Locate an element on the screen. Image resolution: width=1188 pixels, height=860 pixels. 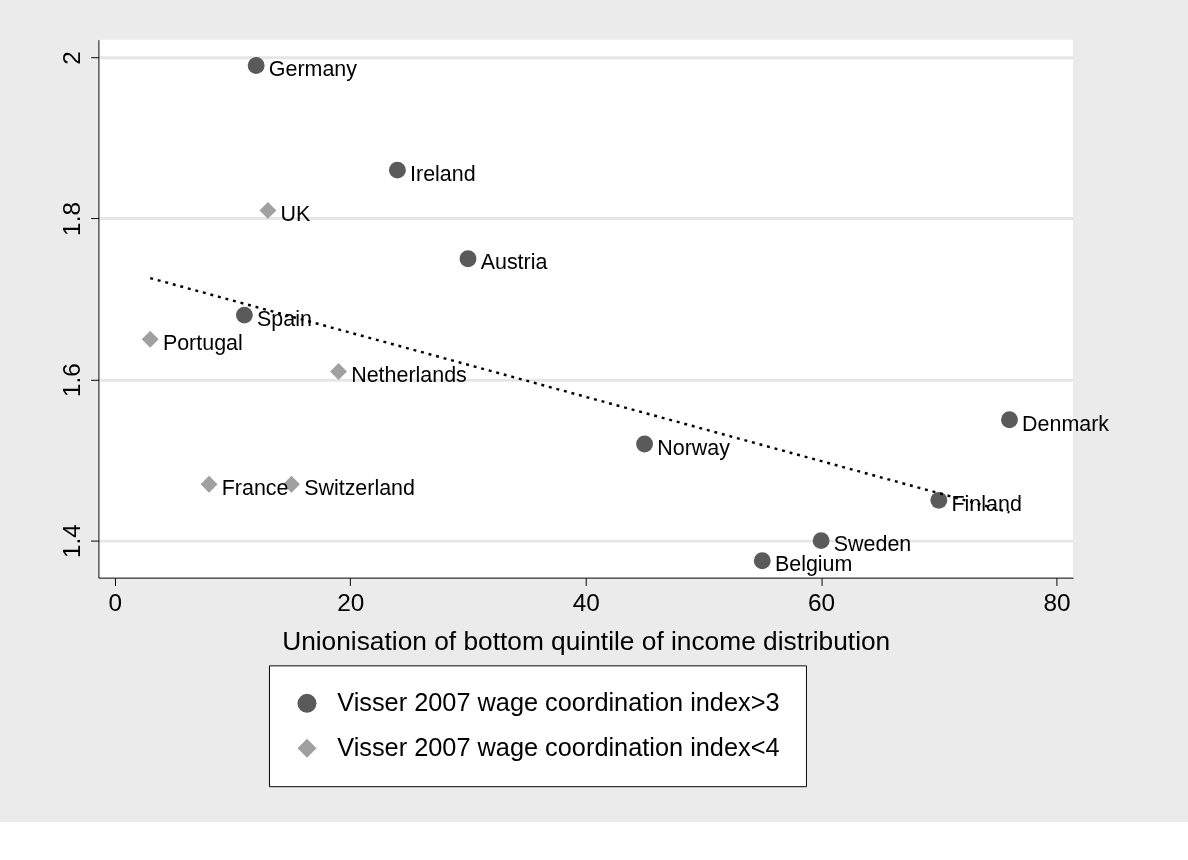
annotation: France is located at coordinates (255, 487).